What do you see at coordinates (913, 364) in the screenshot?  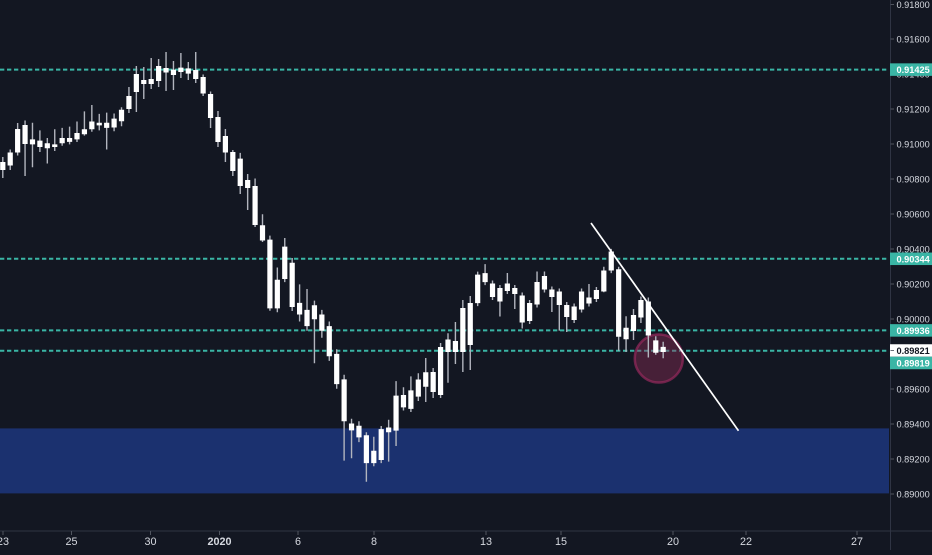 I see `svg-text: 0.89819` at bounding box center [913, 364].